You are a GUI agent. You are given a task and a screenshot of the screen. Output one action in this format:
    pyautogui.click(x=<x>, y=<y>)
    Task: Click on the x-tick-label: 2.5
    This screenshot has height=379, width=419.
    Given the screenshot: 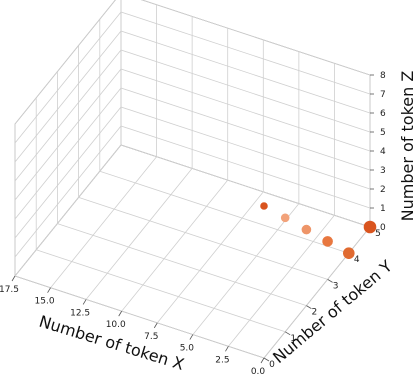 What is the action you would take?
    pyautogui.click(x=222, y=360)
    